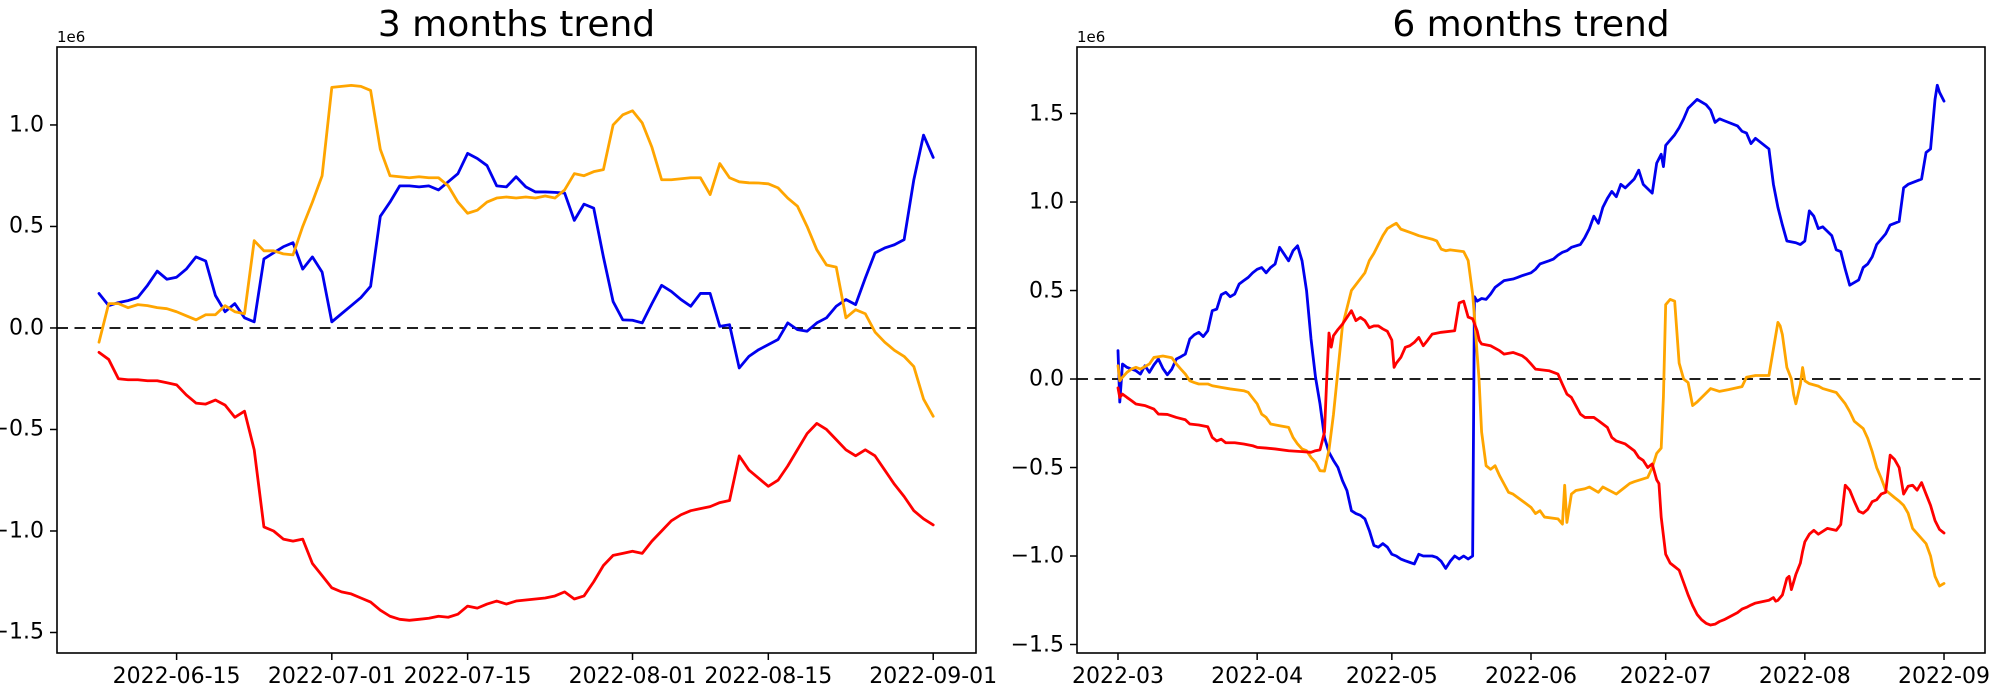 The width and height of the screenshot is (2000, 700). I want to click on x-tick-label: 2022-03, so click(1118, 676).